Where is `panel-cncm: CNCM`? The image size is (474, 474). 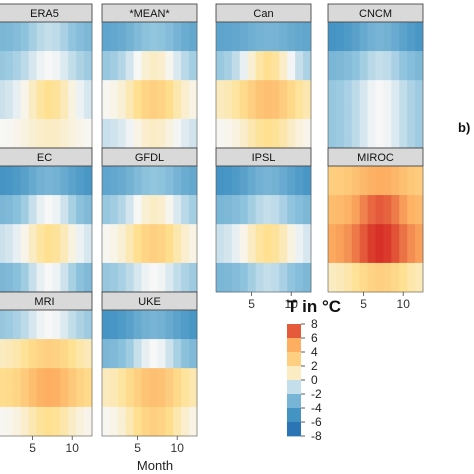 panel-cncm: CNCM is located at coordinates (375, 76).